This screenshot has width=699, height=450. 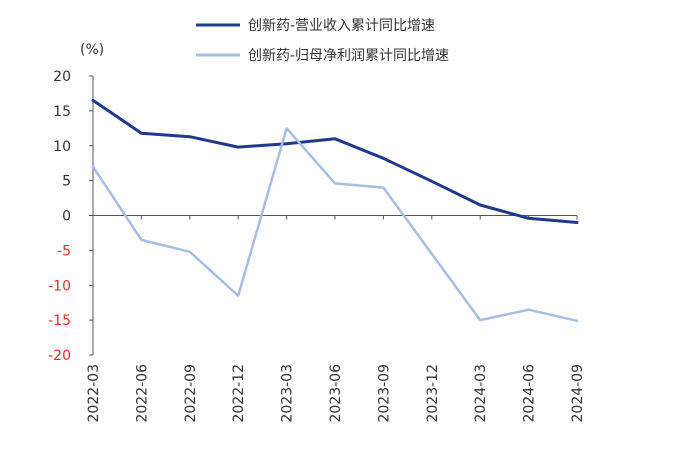 I want to click on x-tick-label: 2022-03, so click(x=94, y=393).